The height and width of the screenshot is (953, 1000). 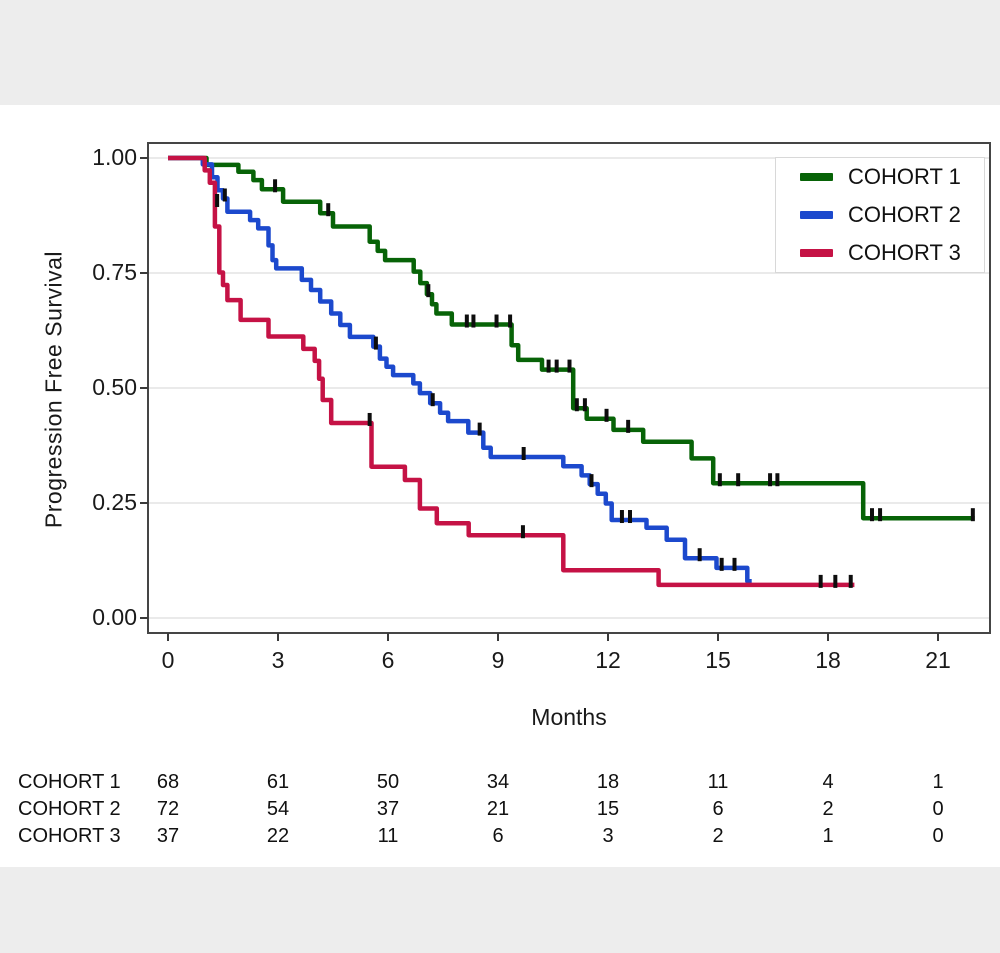 I want to click on risk-table-row-label: COHORT 3, so click(x=69, y=836).